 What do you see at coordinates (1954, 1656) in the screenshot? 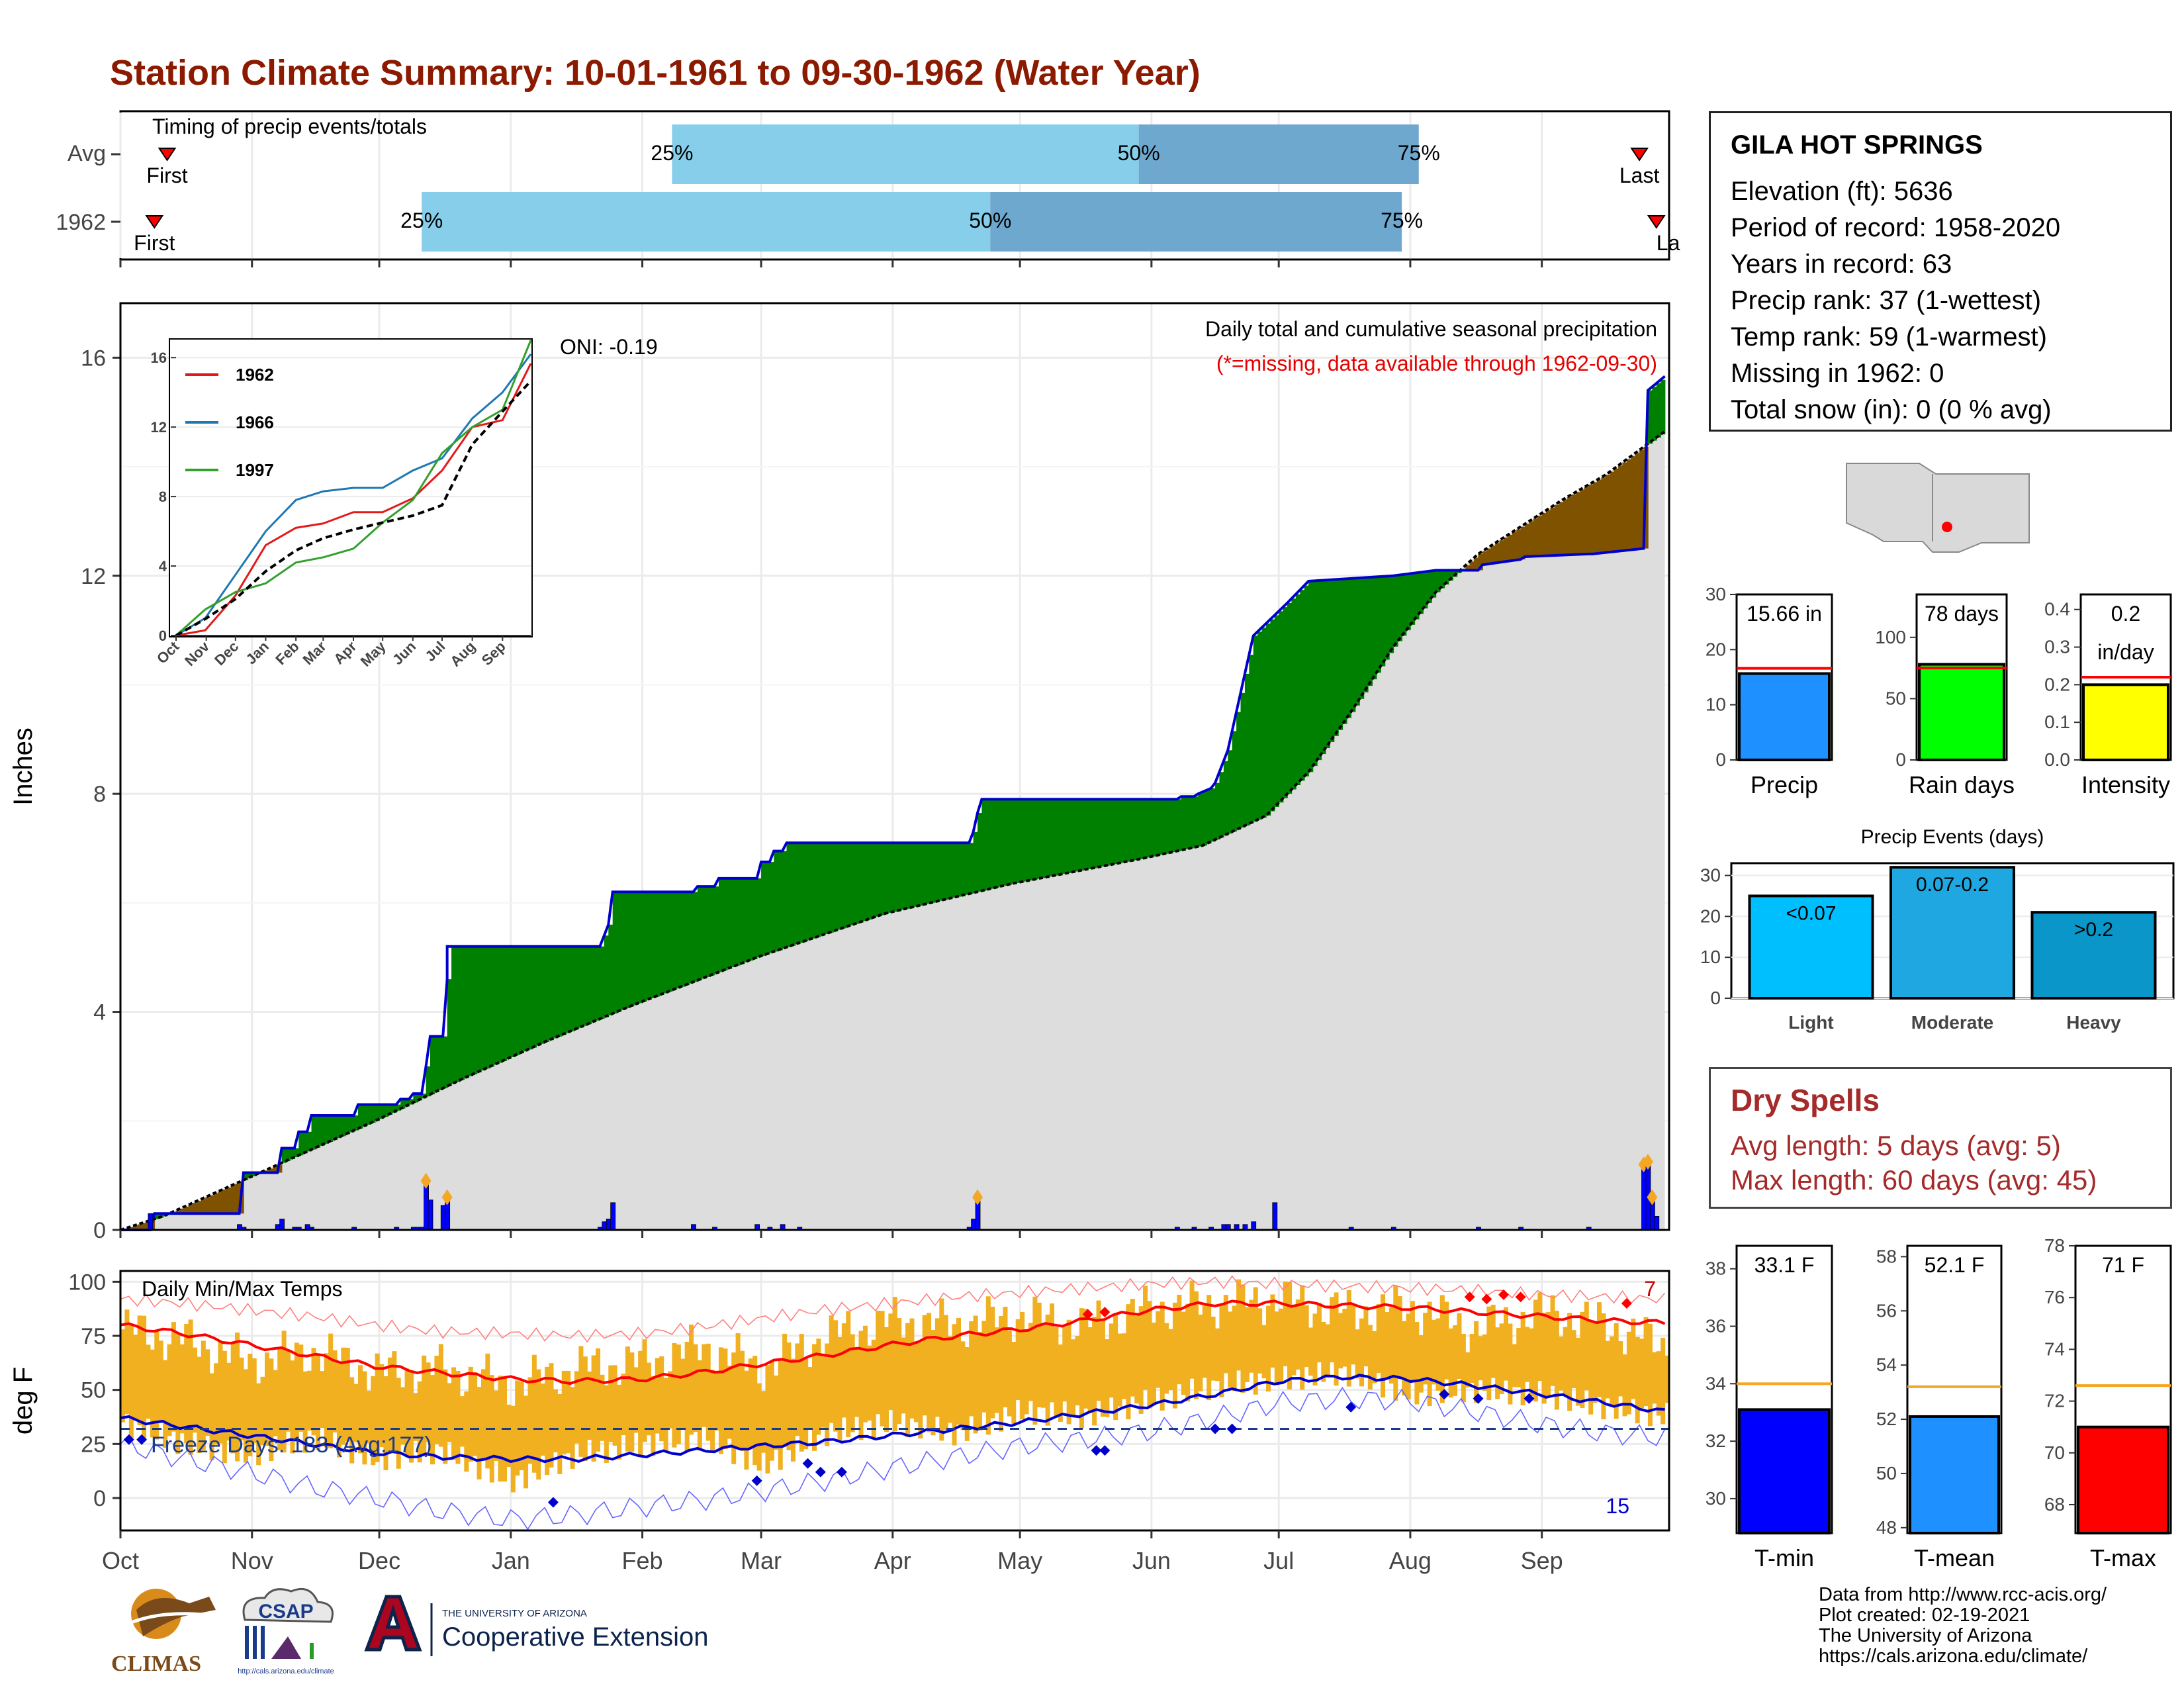
I see `footer-line: https://cals.arizona.edu/climate/` at bounding box center [1954, 1656].